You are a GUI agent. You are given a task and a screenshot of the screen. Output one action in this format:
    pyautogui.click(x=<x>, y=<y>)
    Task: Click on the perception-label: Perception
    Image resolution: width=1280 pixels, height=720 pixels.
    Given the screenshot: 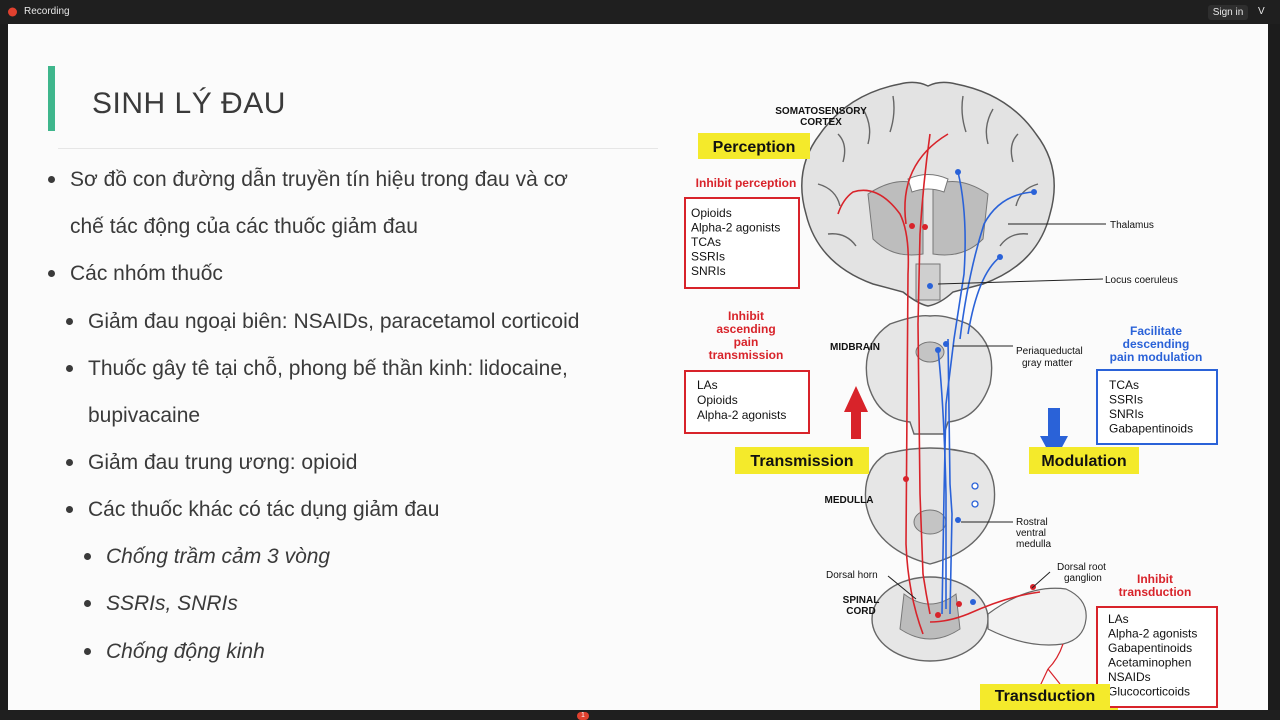 What is the action you would take?
    pyautogui.click(x=754, y=147)
    